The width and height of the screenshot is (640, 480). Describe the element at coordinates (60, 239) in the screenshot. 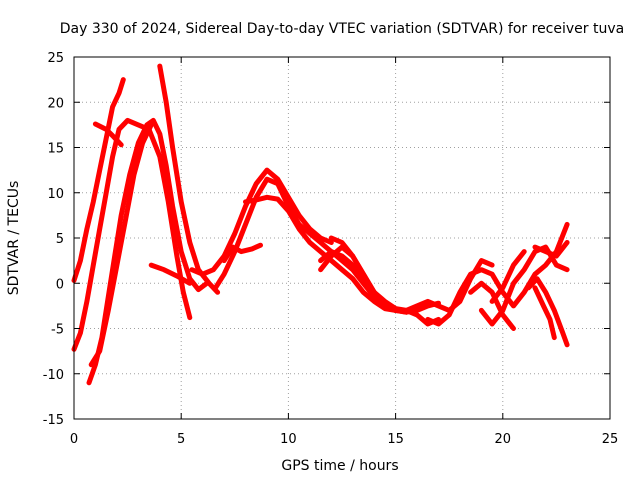

I see `y-tick-label: 5` at that location.